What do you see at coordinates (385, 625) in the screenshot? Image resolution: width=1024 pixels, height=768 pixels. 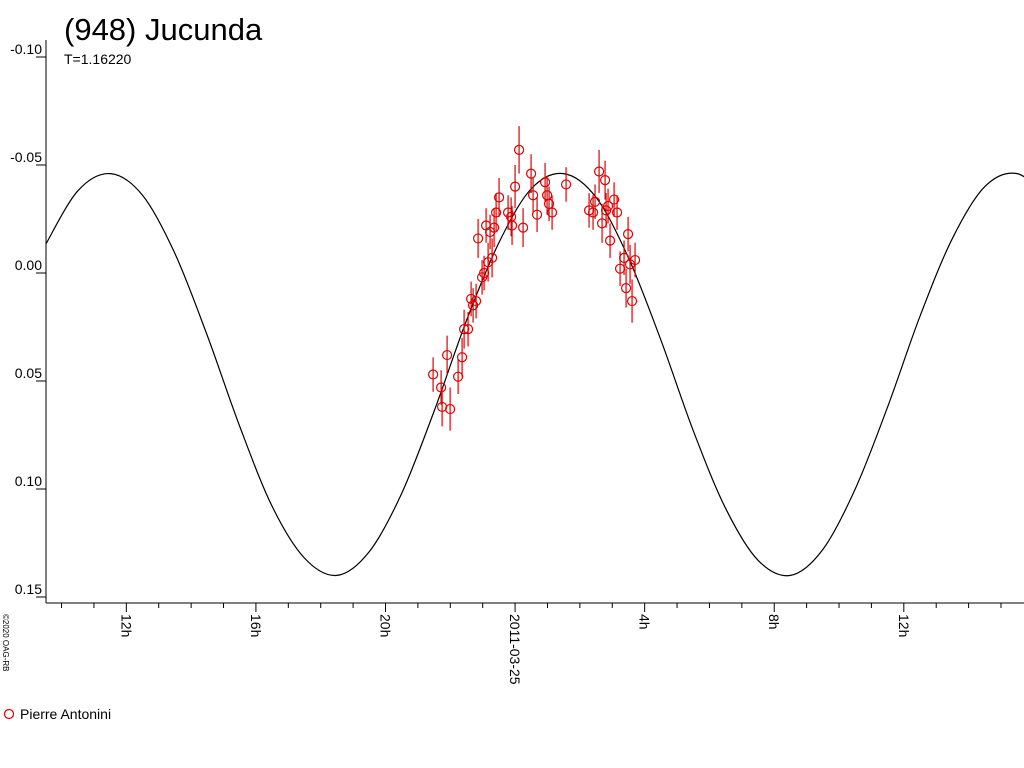 I see `x-tick-label: 20h` at bounding box center [385, 625].